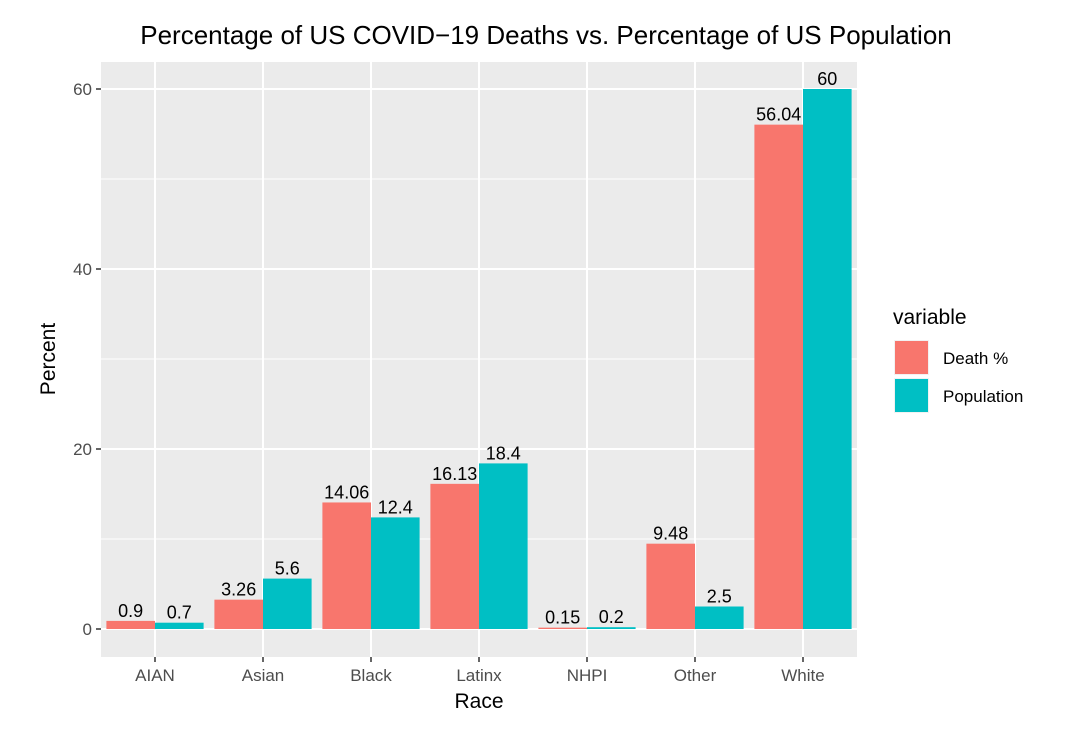 The image size is (1072, 742). I want to click on data-label: 9.48, so click(670, 534).